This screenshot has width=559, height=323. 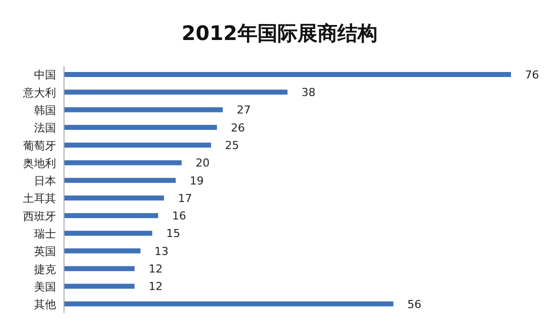 I want to click on data-label: 27, so click(x=243, y=110).